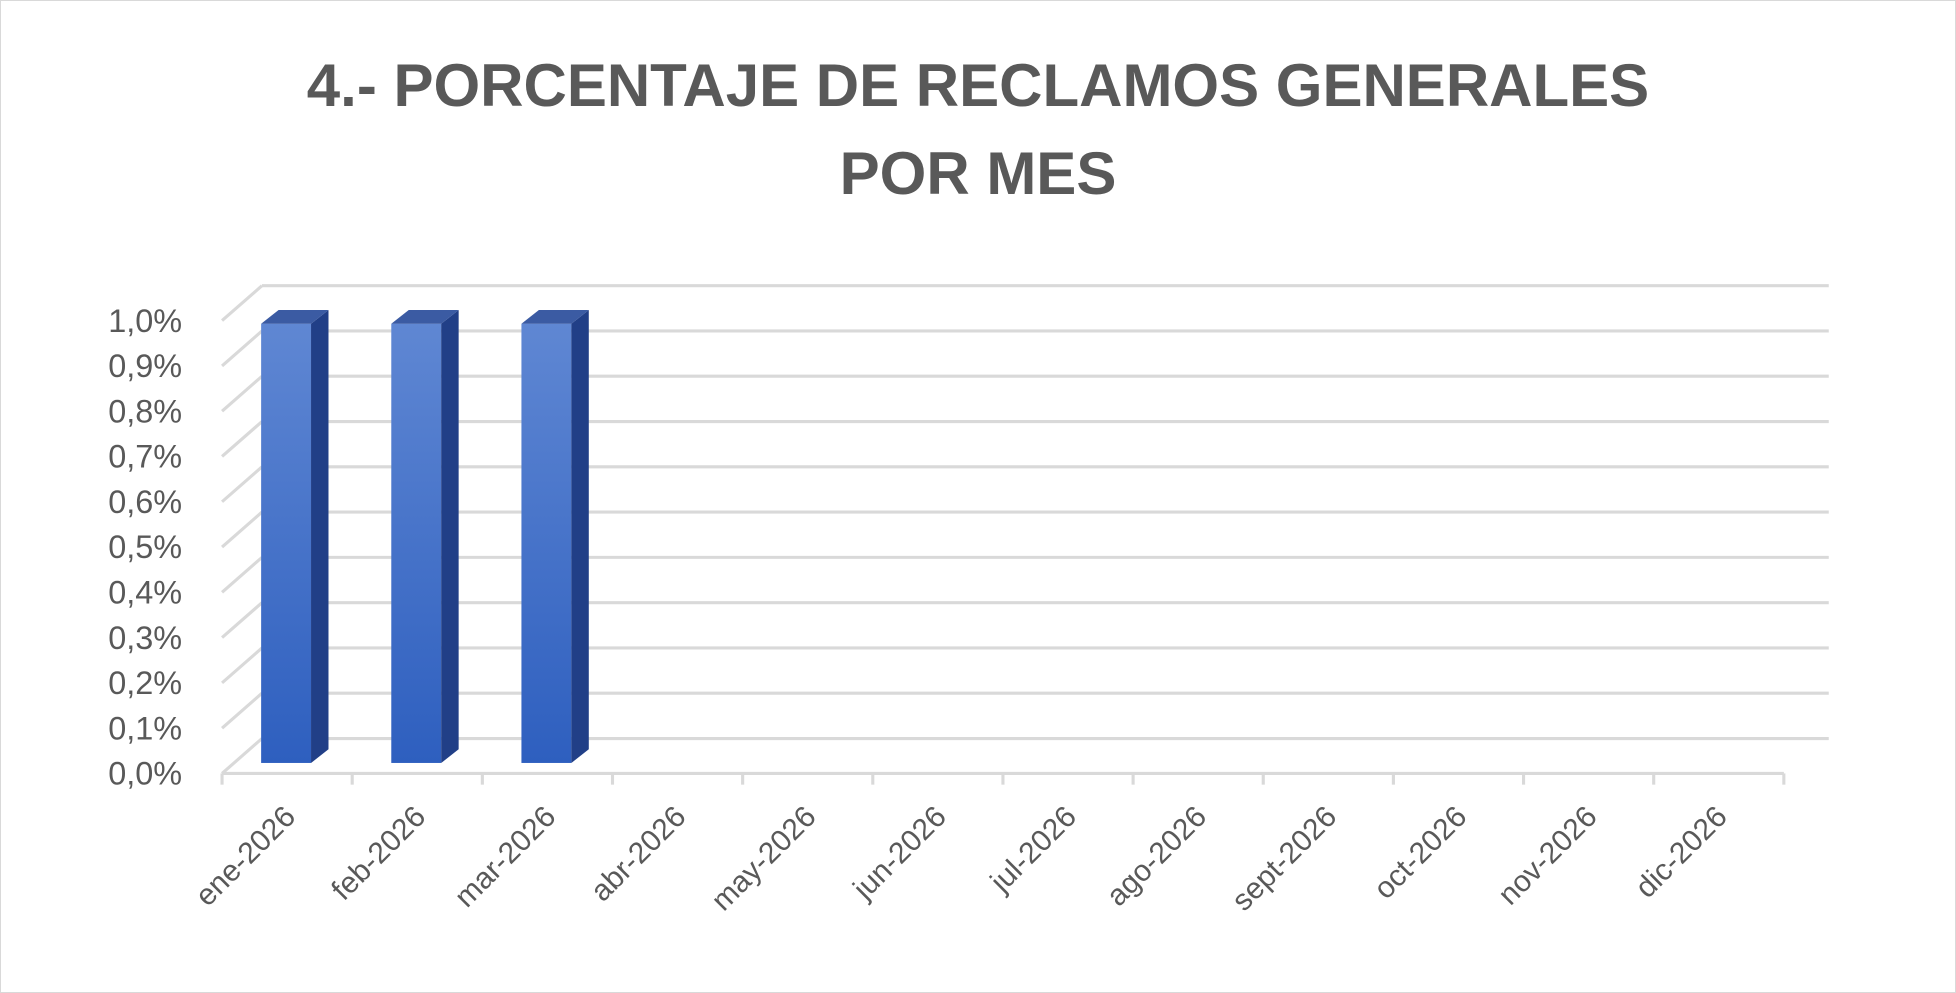 The width and height of the screenshot is (1956, 993). I want to click on y-tick-label: 0,3%, so click(145, 638).